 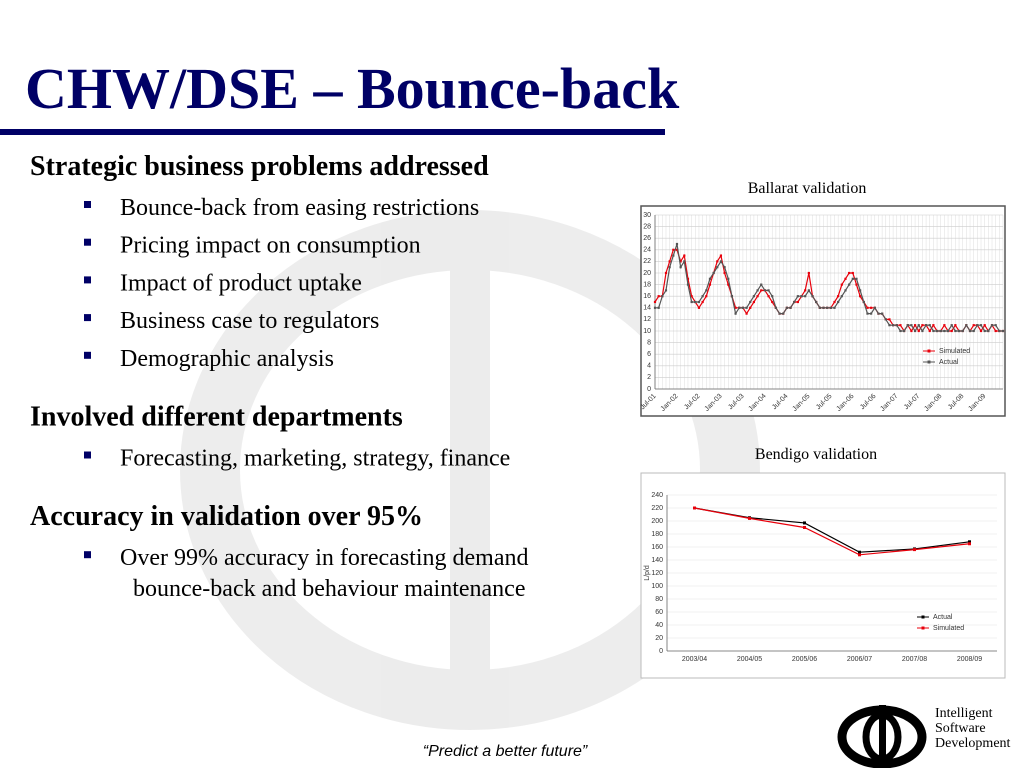 I want to click on x-tick-label: 2007/08, so click(x=914, y=659).